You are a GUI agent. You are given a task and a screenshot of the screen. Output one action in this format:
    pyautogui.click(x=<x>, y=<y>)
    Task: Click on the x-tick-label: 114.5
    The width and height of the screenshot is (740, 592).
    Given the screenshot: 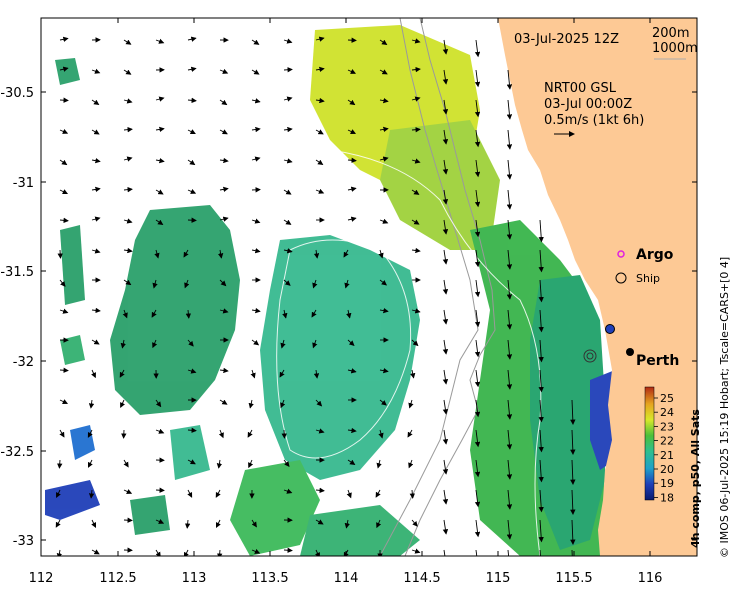 What is the action you would take?
    pyautogui.click(x=421, y=578)
    